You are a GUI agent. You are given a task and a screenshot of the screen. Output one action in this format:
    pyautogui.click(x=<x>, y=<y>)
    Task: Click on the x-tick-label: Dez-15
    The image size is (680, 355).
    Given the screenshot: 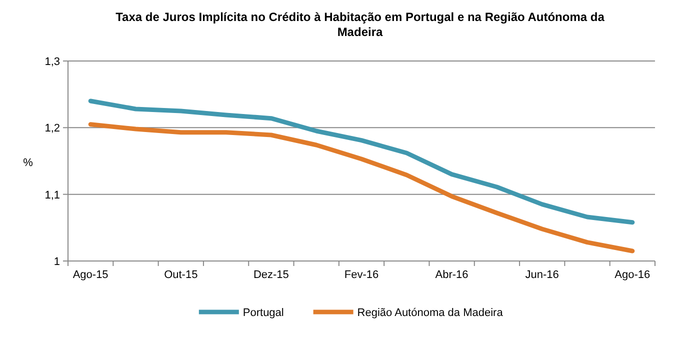 What is the action you would take?
    pyautogui.click(x=271, y=275)
    